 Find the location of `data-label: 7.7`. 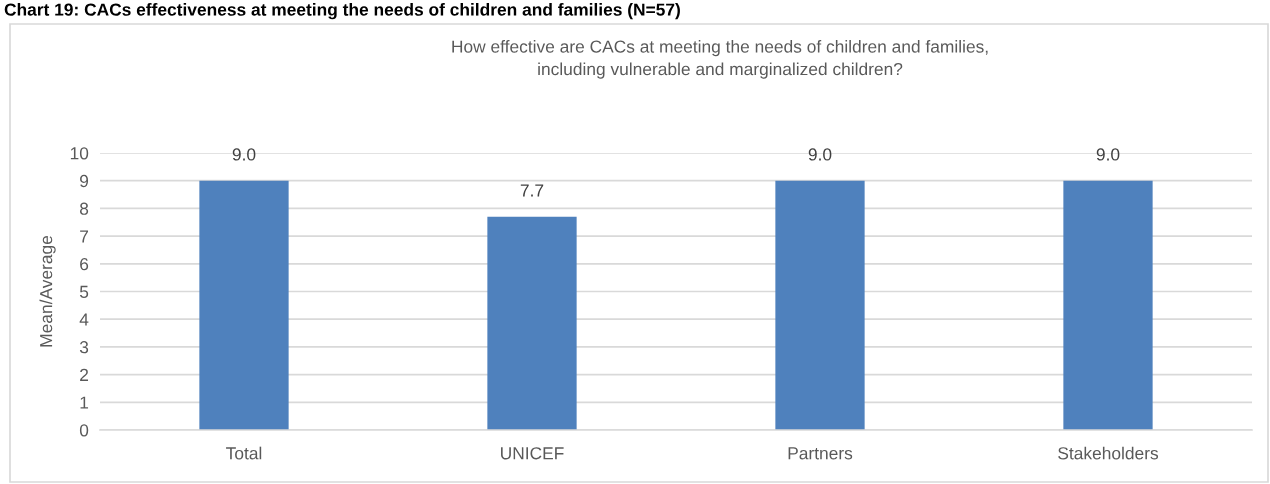

data-label: 7.7 is located at coordinates (532, 190).